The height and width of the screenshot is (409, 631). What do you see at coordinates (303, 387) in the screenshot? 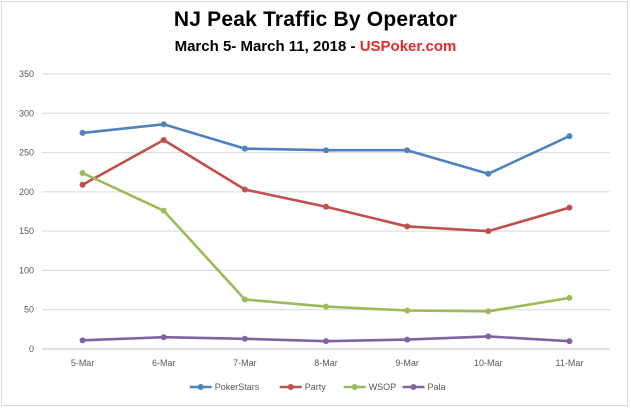
I see `legend-item-party: Party` at bounding box center [303, 387].